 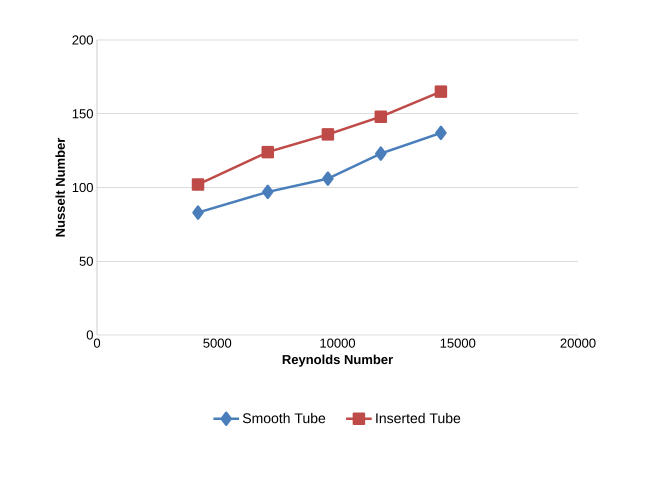 I want to click on y-tick-label: 100, so click(x=82, y=187).